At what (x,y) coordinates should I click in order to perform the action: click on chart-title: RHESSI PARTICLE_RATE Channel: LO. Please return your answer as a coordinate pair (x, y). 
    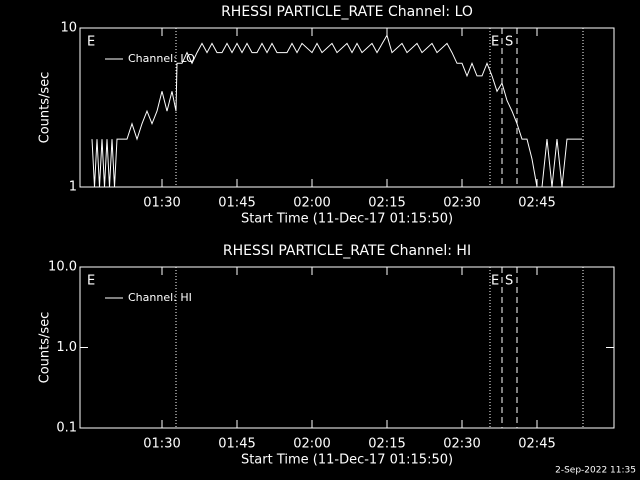
    Looking at the image, I should click on (347, 12).